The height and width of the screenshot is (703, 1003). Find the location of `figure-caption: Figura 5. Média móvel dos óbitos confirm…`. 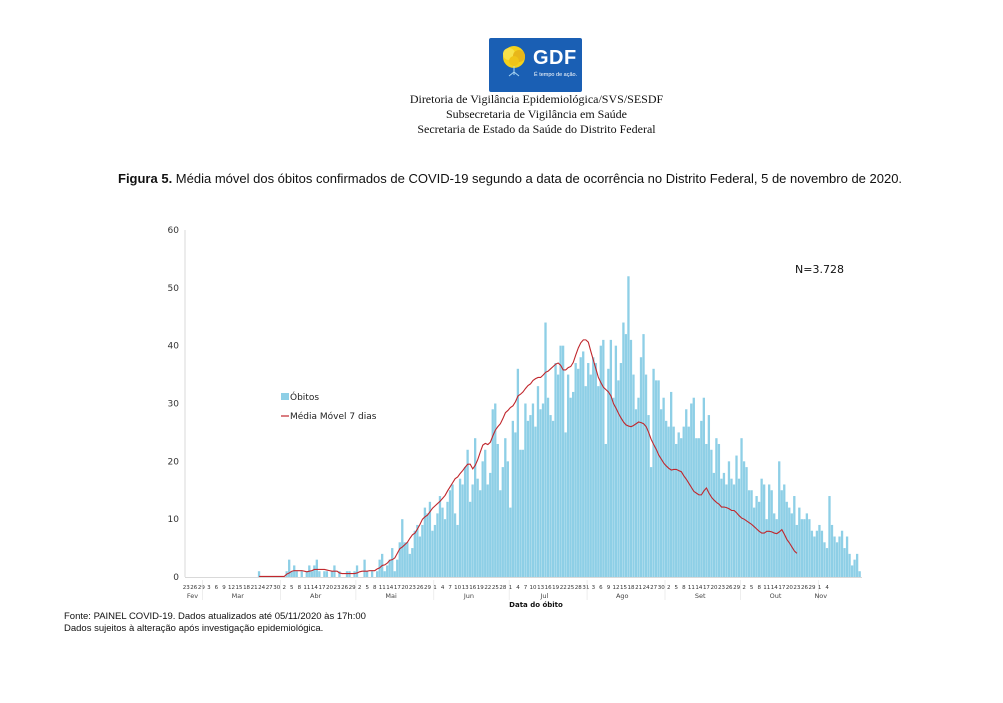

figure-caption: Figura 5. Média móvel dos óbitos confirm… is located at coordinates (510, 178).